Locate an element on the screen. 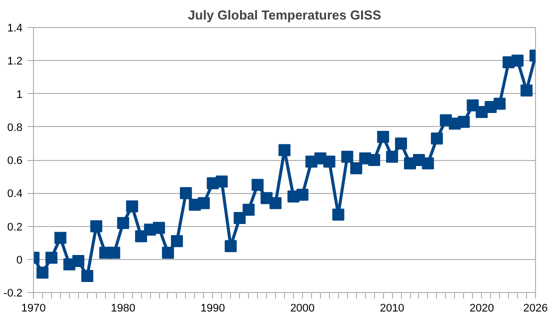  y-tick-label: 0.2 is located at coordinates (15, 227).